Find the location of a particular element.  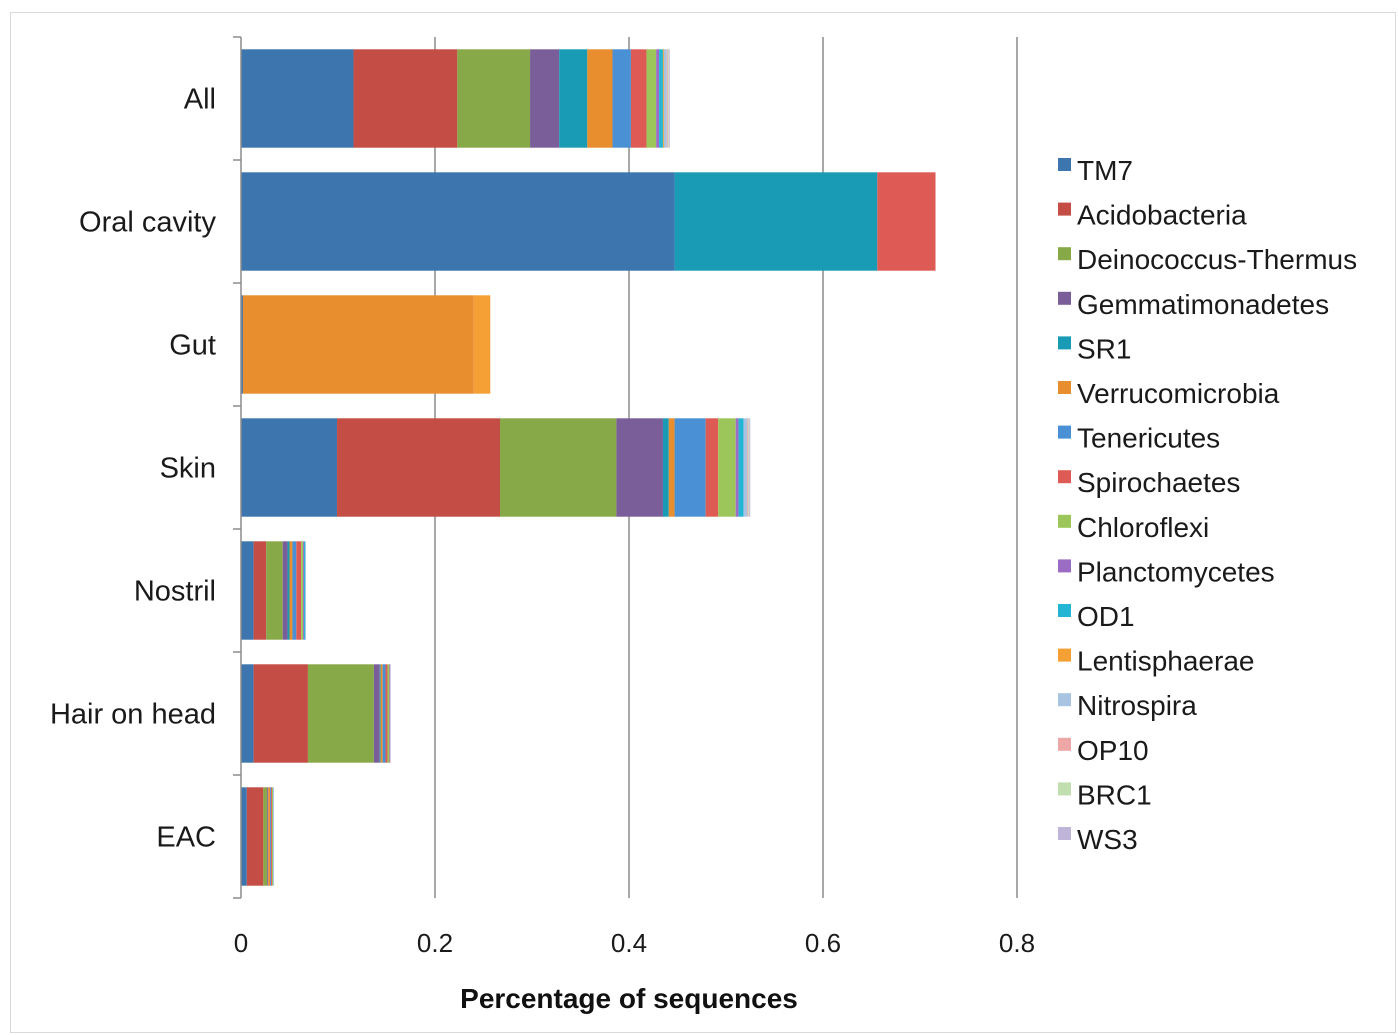

legend-label: TM7 is located at coordinates (1105, 170).